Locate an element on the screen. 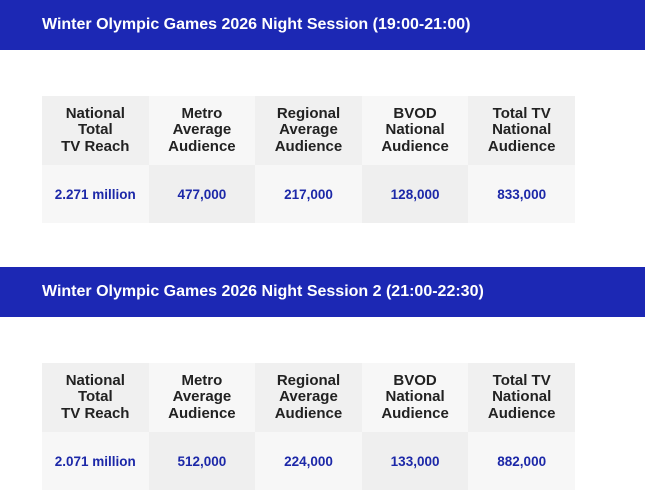 The image size is (645, 500). value-metro-average-audience: 477,000 is located at coordinates (202, 194).